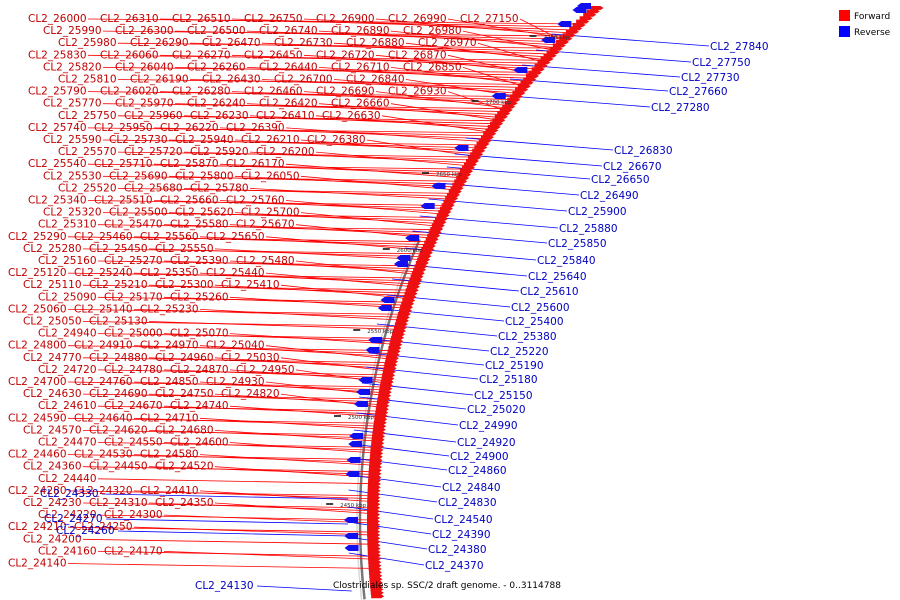 The height and width of the screenshot is (600, 900). I want to click on reverse-gene-label: CL2_24920, so click(486, 443).